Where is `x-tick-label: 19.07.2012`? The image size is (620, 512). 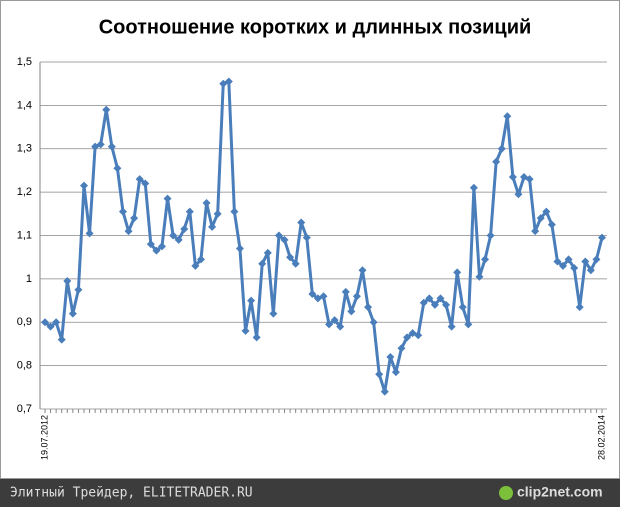 x-tick-label: 19.07.2012 is located at coordinates (44, 437).